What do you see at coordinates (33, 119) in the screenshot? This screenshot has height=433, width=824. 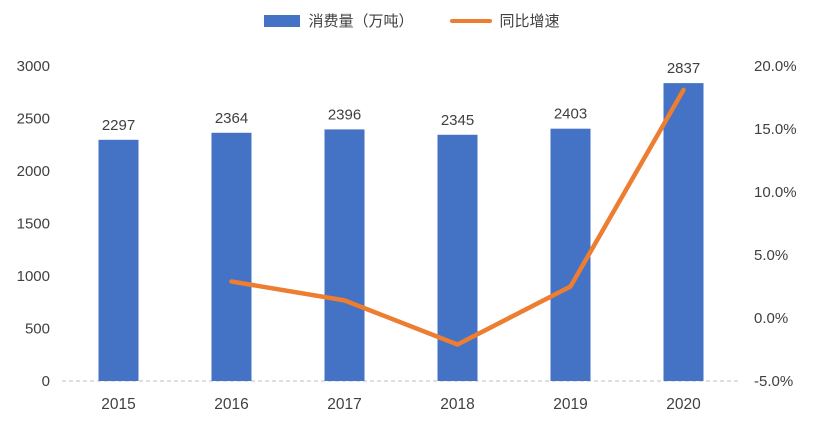 I see `left-axis-tick-label: 2500` at bounding box center [33, 119].